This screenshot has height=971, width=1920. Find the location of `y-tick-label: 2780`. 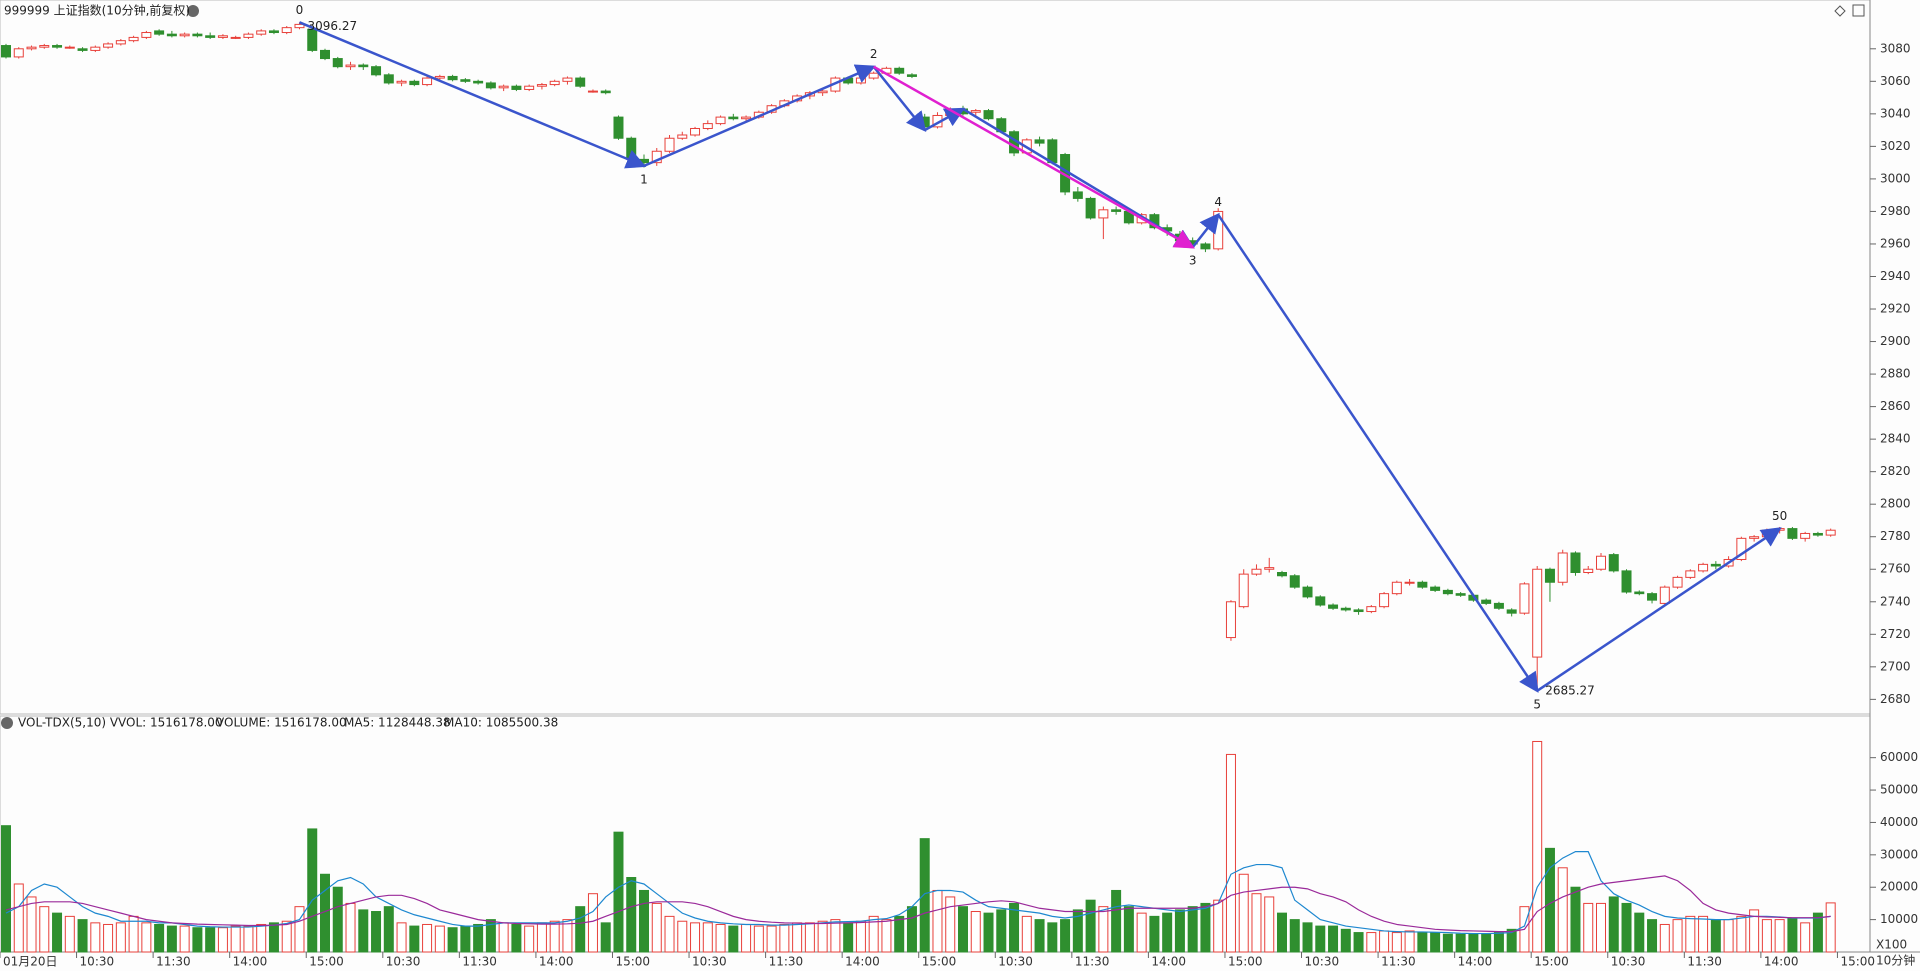

y-tick-label: 2780 is located at coordinates (1895, 536).